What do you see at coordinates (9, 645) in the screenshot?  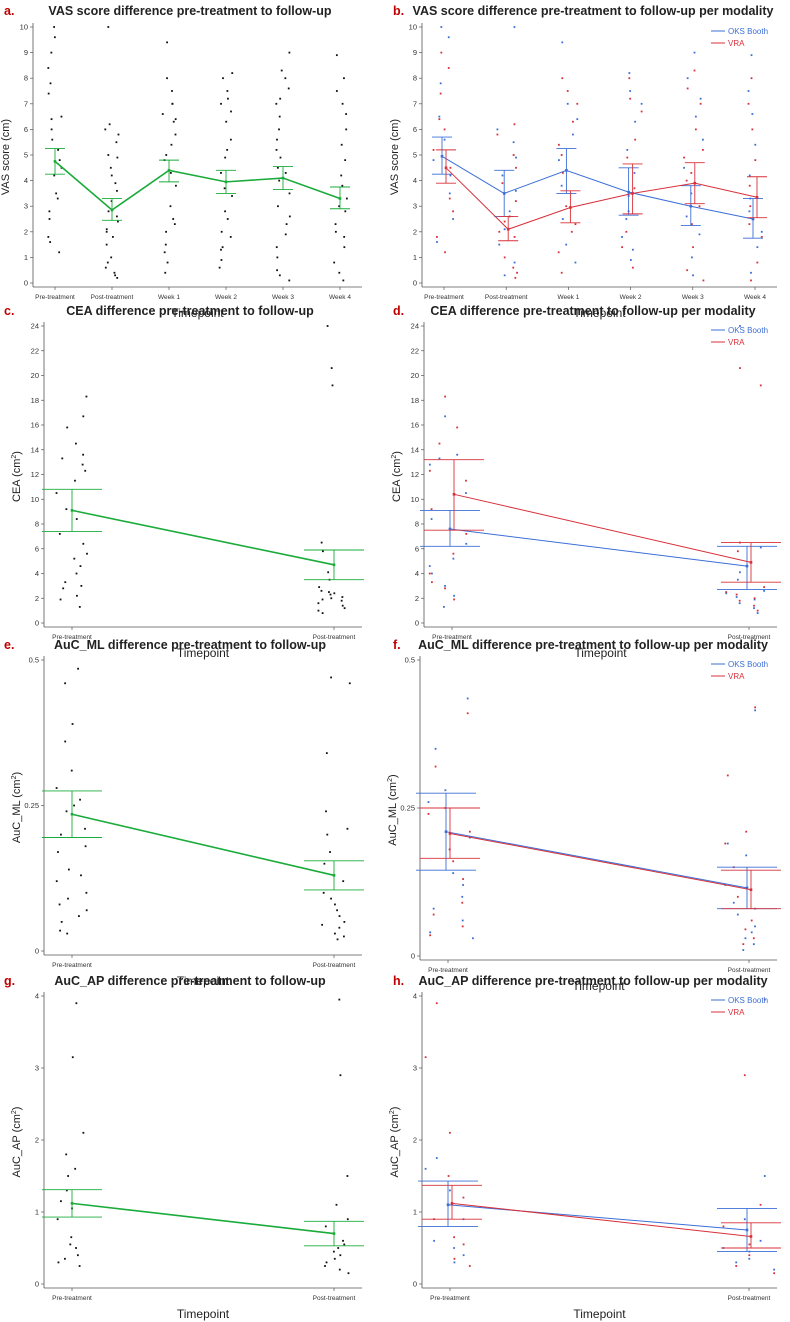 I see `panel-letter: e.` at bounding box center [9, 645].